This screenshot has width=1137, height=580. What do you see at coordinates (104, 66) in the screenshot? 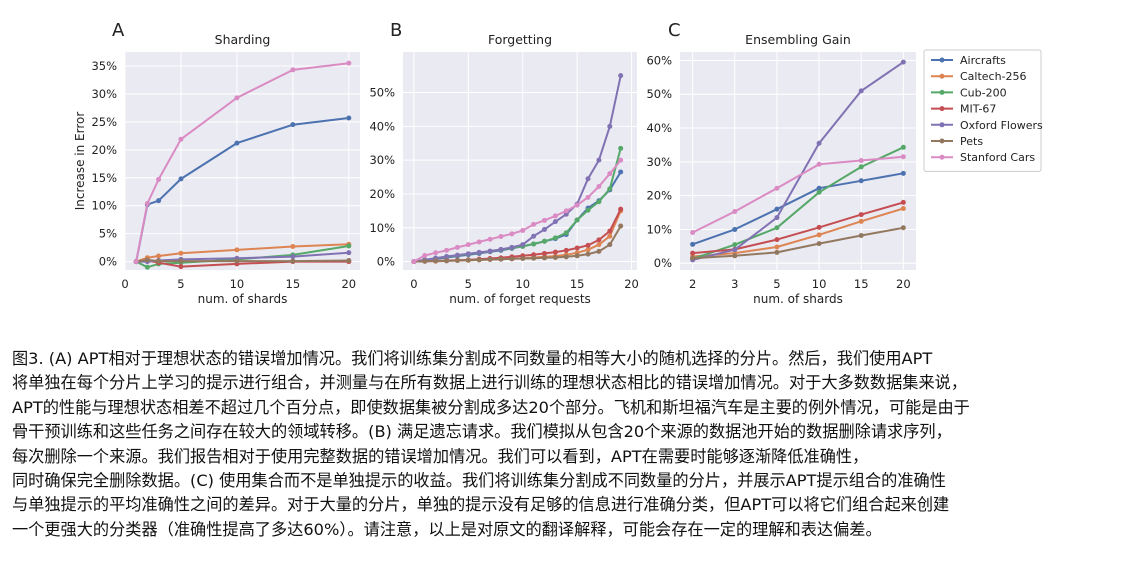
I see `y-tick-label: 35%` at bounding box center [104, 66].